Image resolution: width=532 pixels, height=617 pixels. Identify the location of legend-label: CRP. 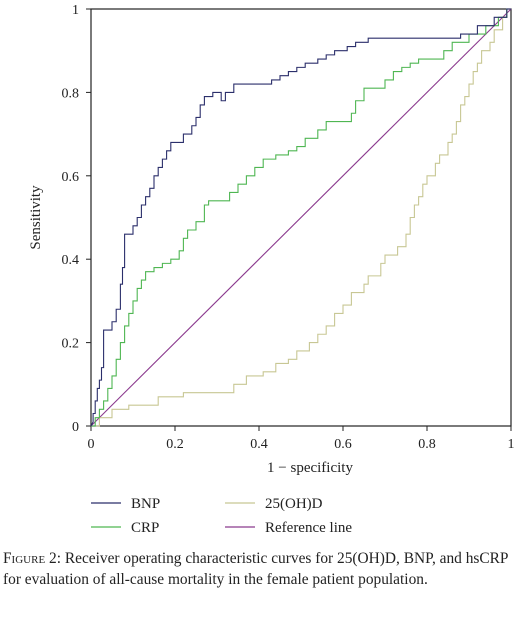
(145, 528).